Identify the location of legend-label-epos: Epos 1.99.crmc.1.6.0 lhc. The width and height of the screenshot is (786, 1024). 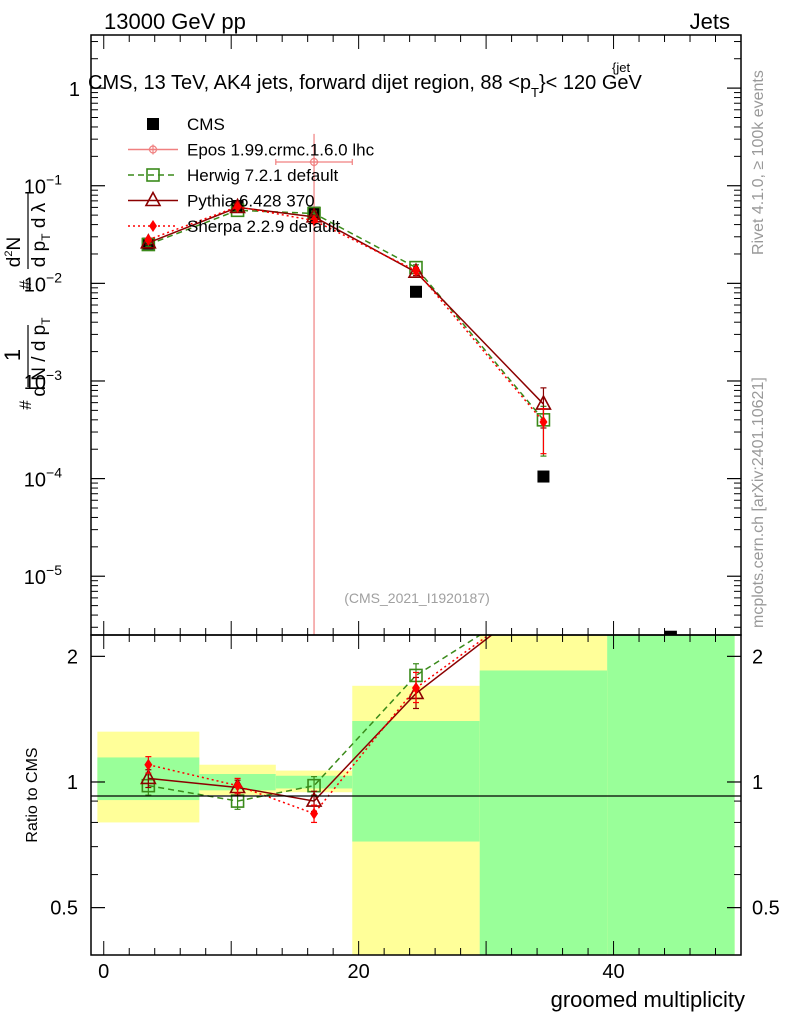
(281, 150).